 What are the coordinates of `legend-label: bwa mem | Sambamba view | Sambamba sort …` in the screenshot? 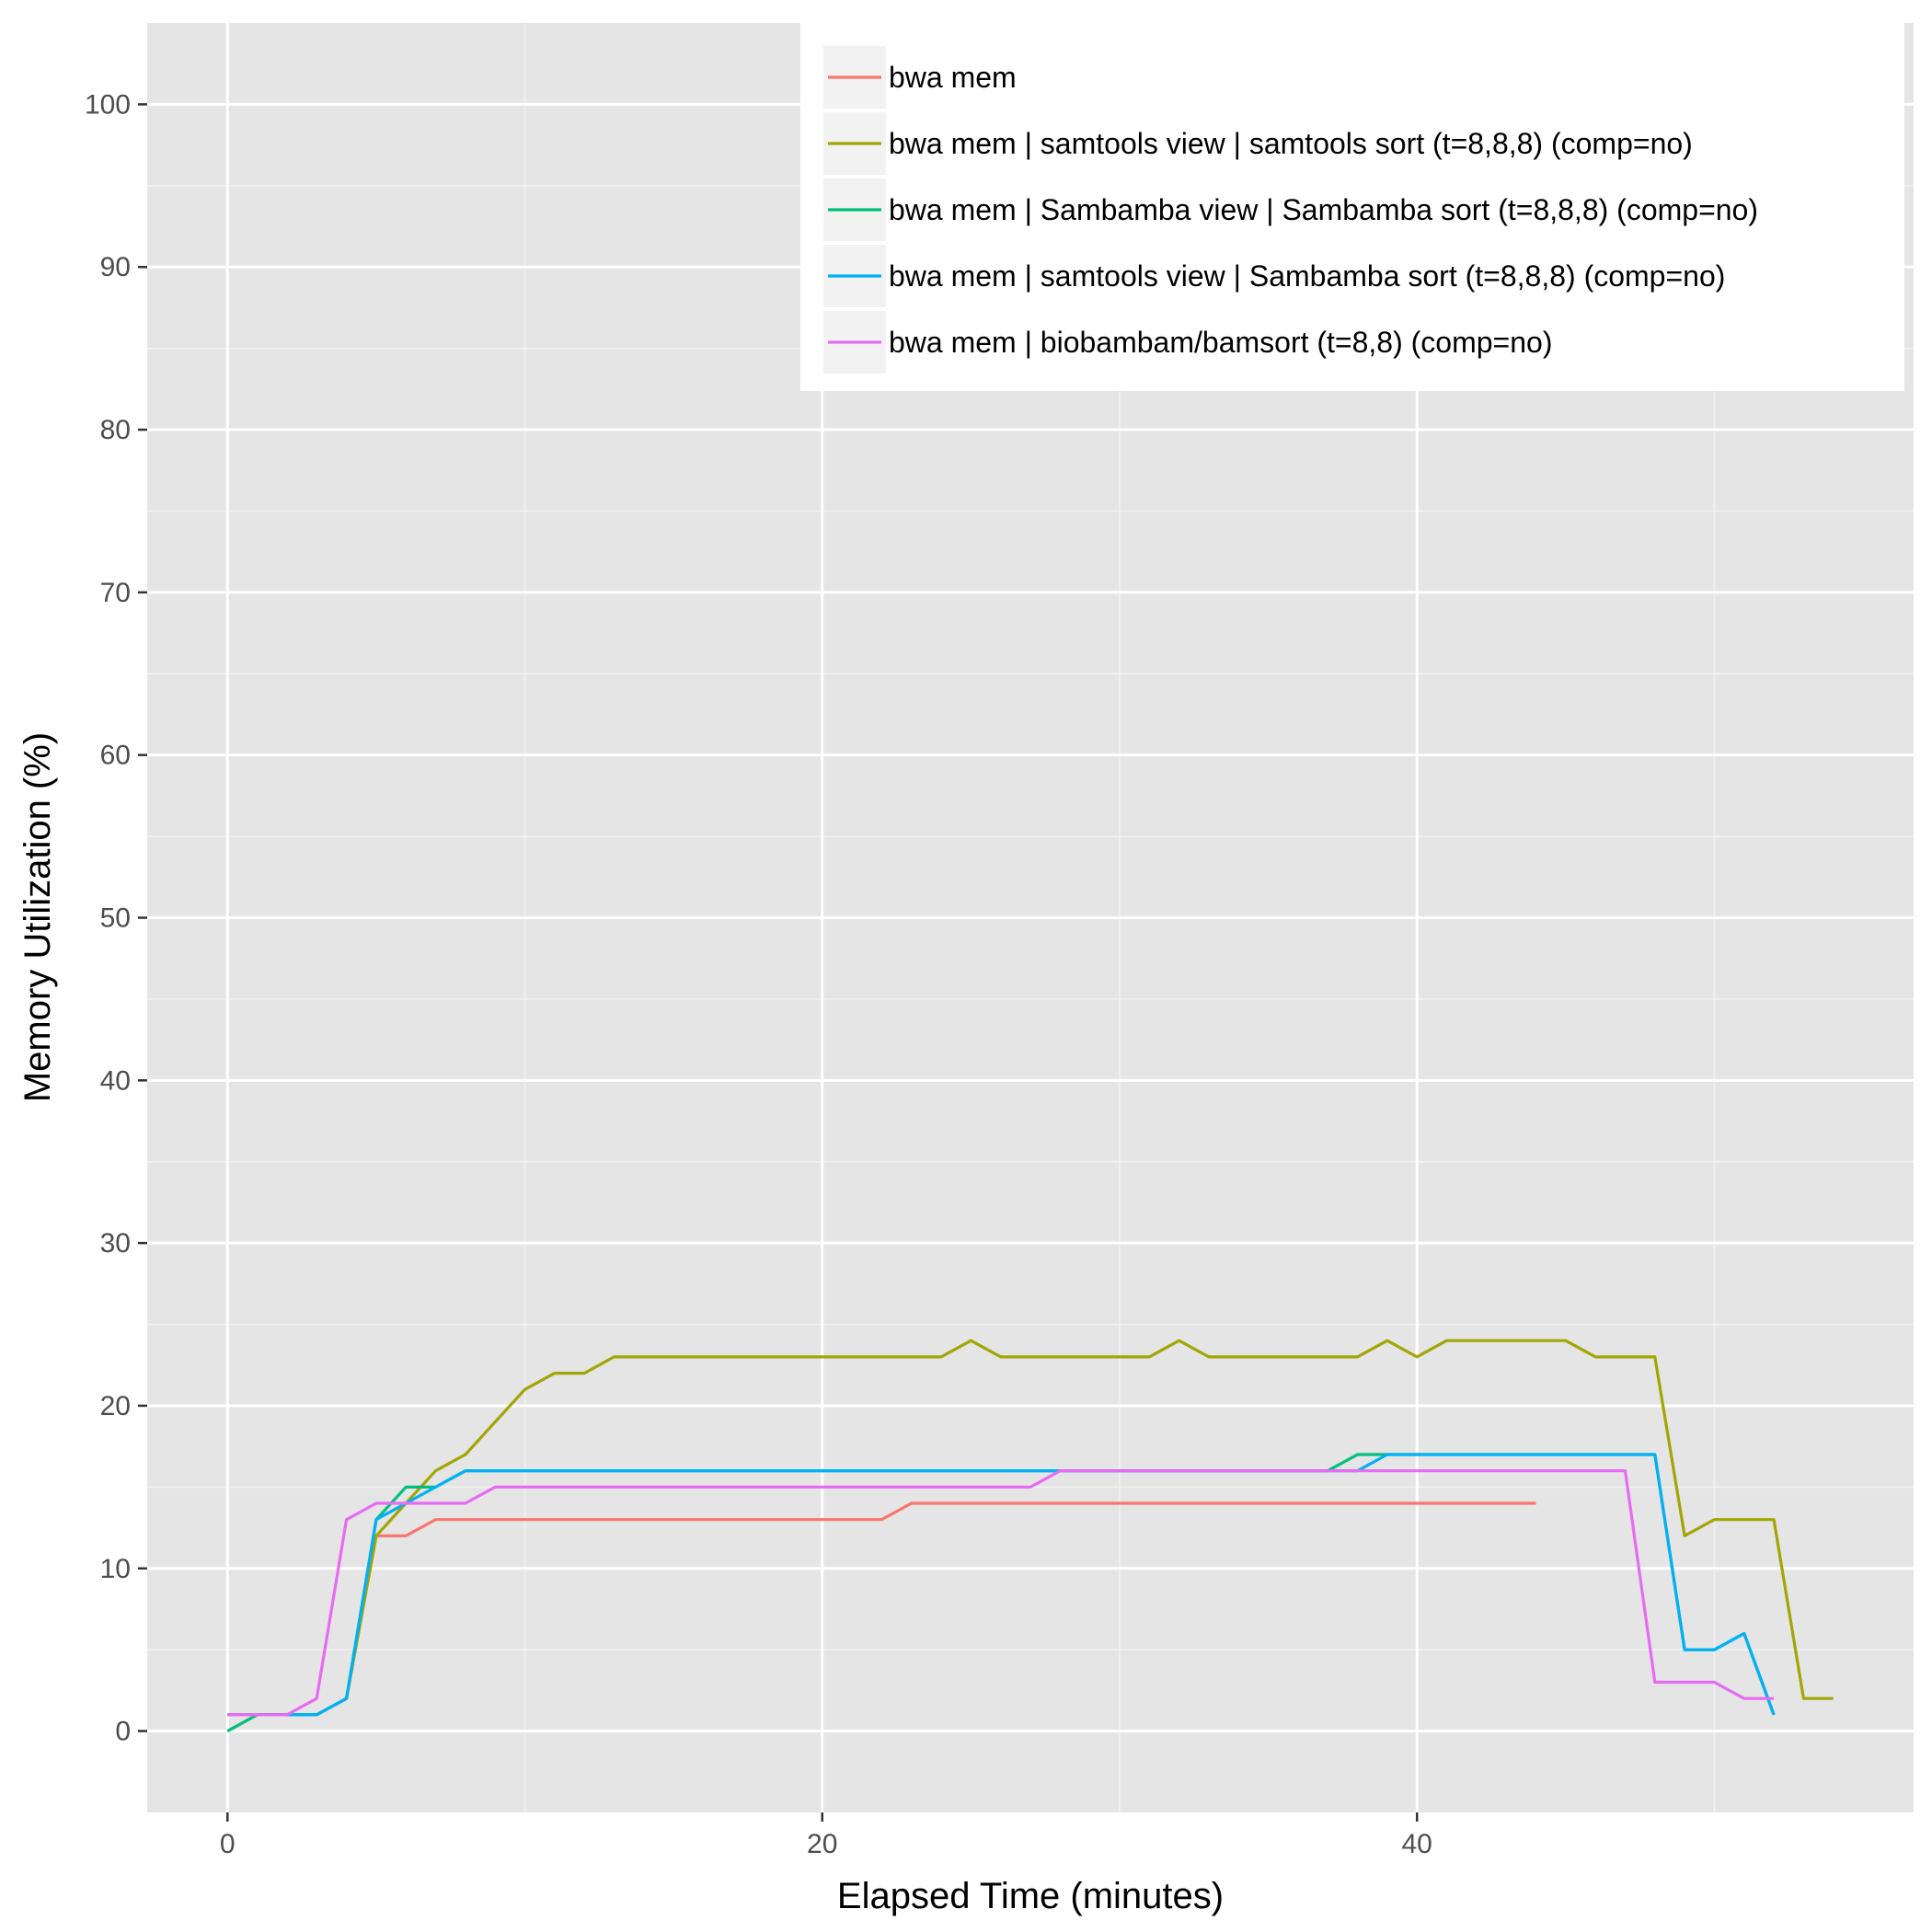 It's located at (1323, 209).